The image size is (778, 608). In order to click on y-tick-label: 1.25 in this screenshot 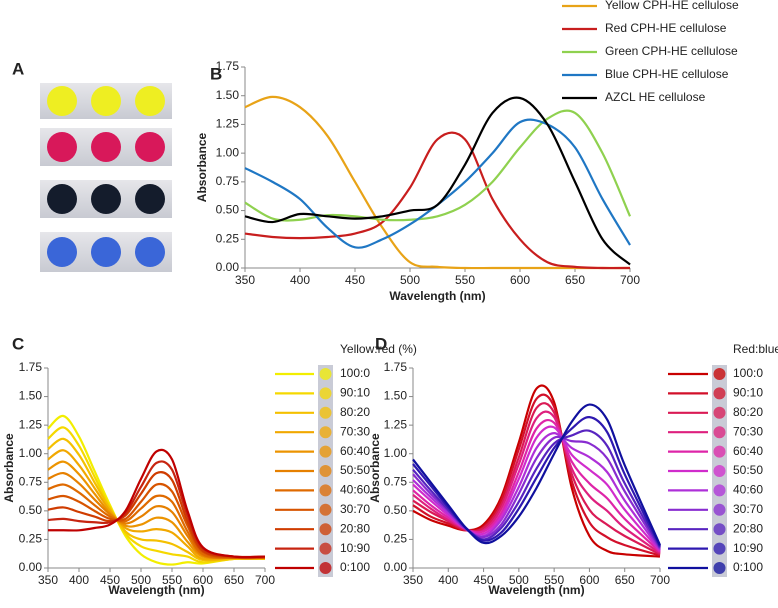, I will do `click(31, 424)`.